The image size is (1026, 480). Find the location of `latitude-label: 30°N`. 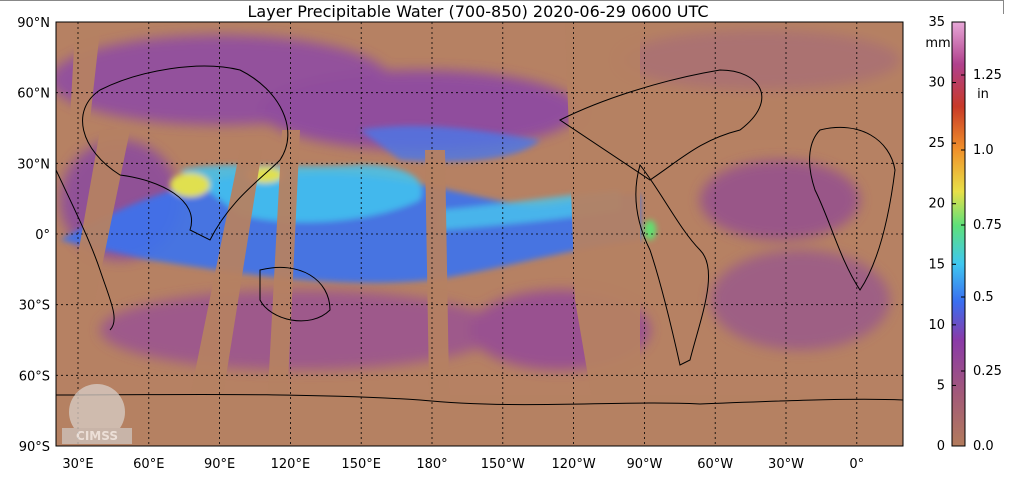

latitude-label: 30°N is located at coordinates (33, 164).